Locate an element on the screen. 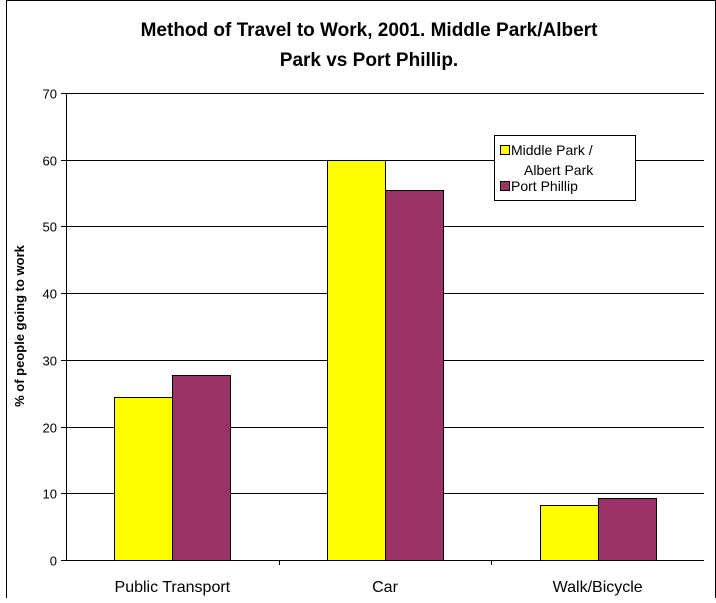 This screenshot has height=603, width=716. x-tick-label-car: Car is located at coordinates (385, 587).